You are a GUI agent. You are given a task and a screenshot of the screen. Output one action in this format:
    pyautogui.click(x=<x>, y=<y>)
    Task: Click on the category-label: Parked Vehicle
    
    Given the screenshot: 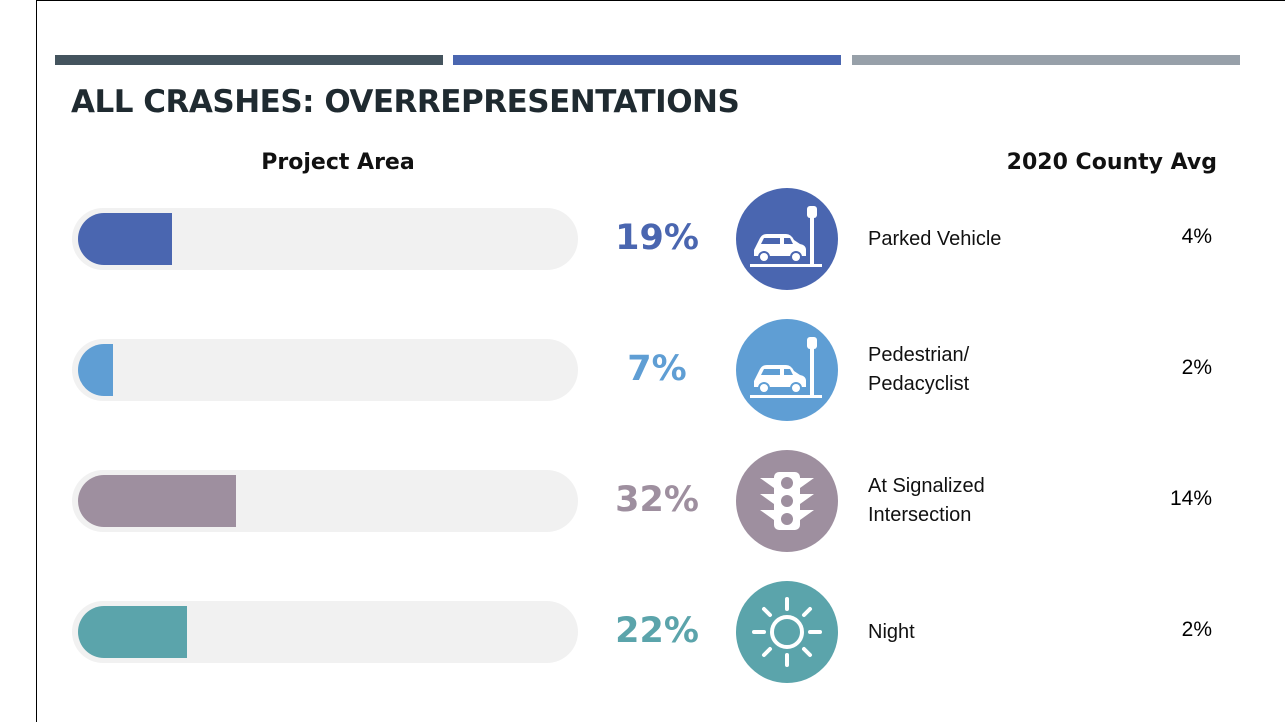 What is the action you would take?
    pyautogui.click(x=935, y=238)
    